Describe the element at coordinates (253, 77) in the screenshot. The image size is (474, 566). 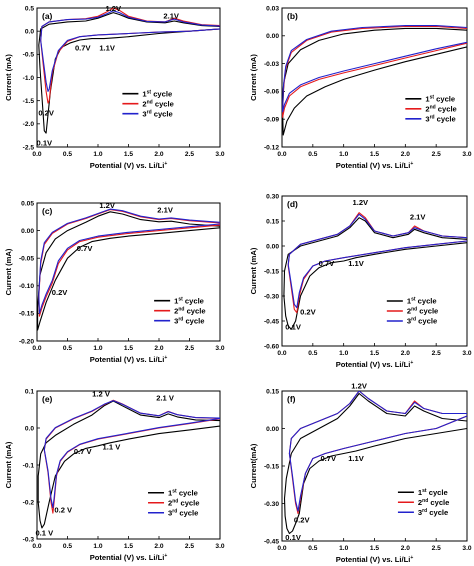
I see `y-axis-title: Current (mA)` at that location.